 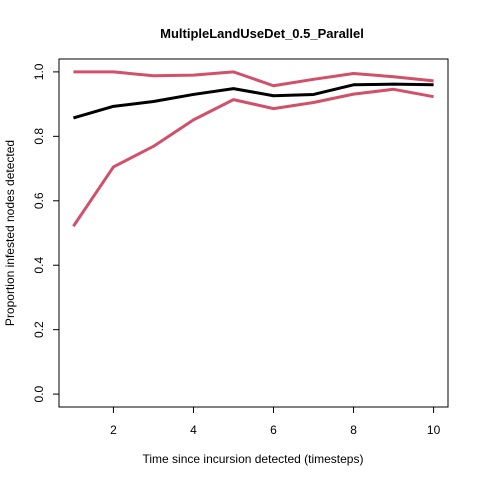 I want to click on y-axis: 0.0 0.2 0.4 0.6 0.8 1.0, so click(x=45, y=232).